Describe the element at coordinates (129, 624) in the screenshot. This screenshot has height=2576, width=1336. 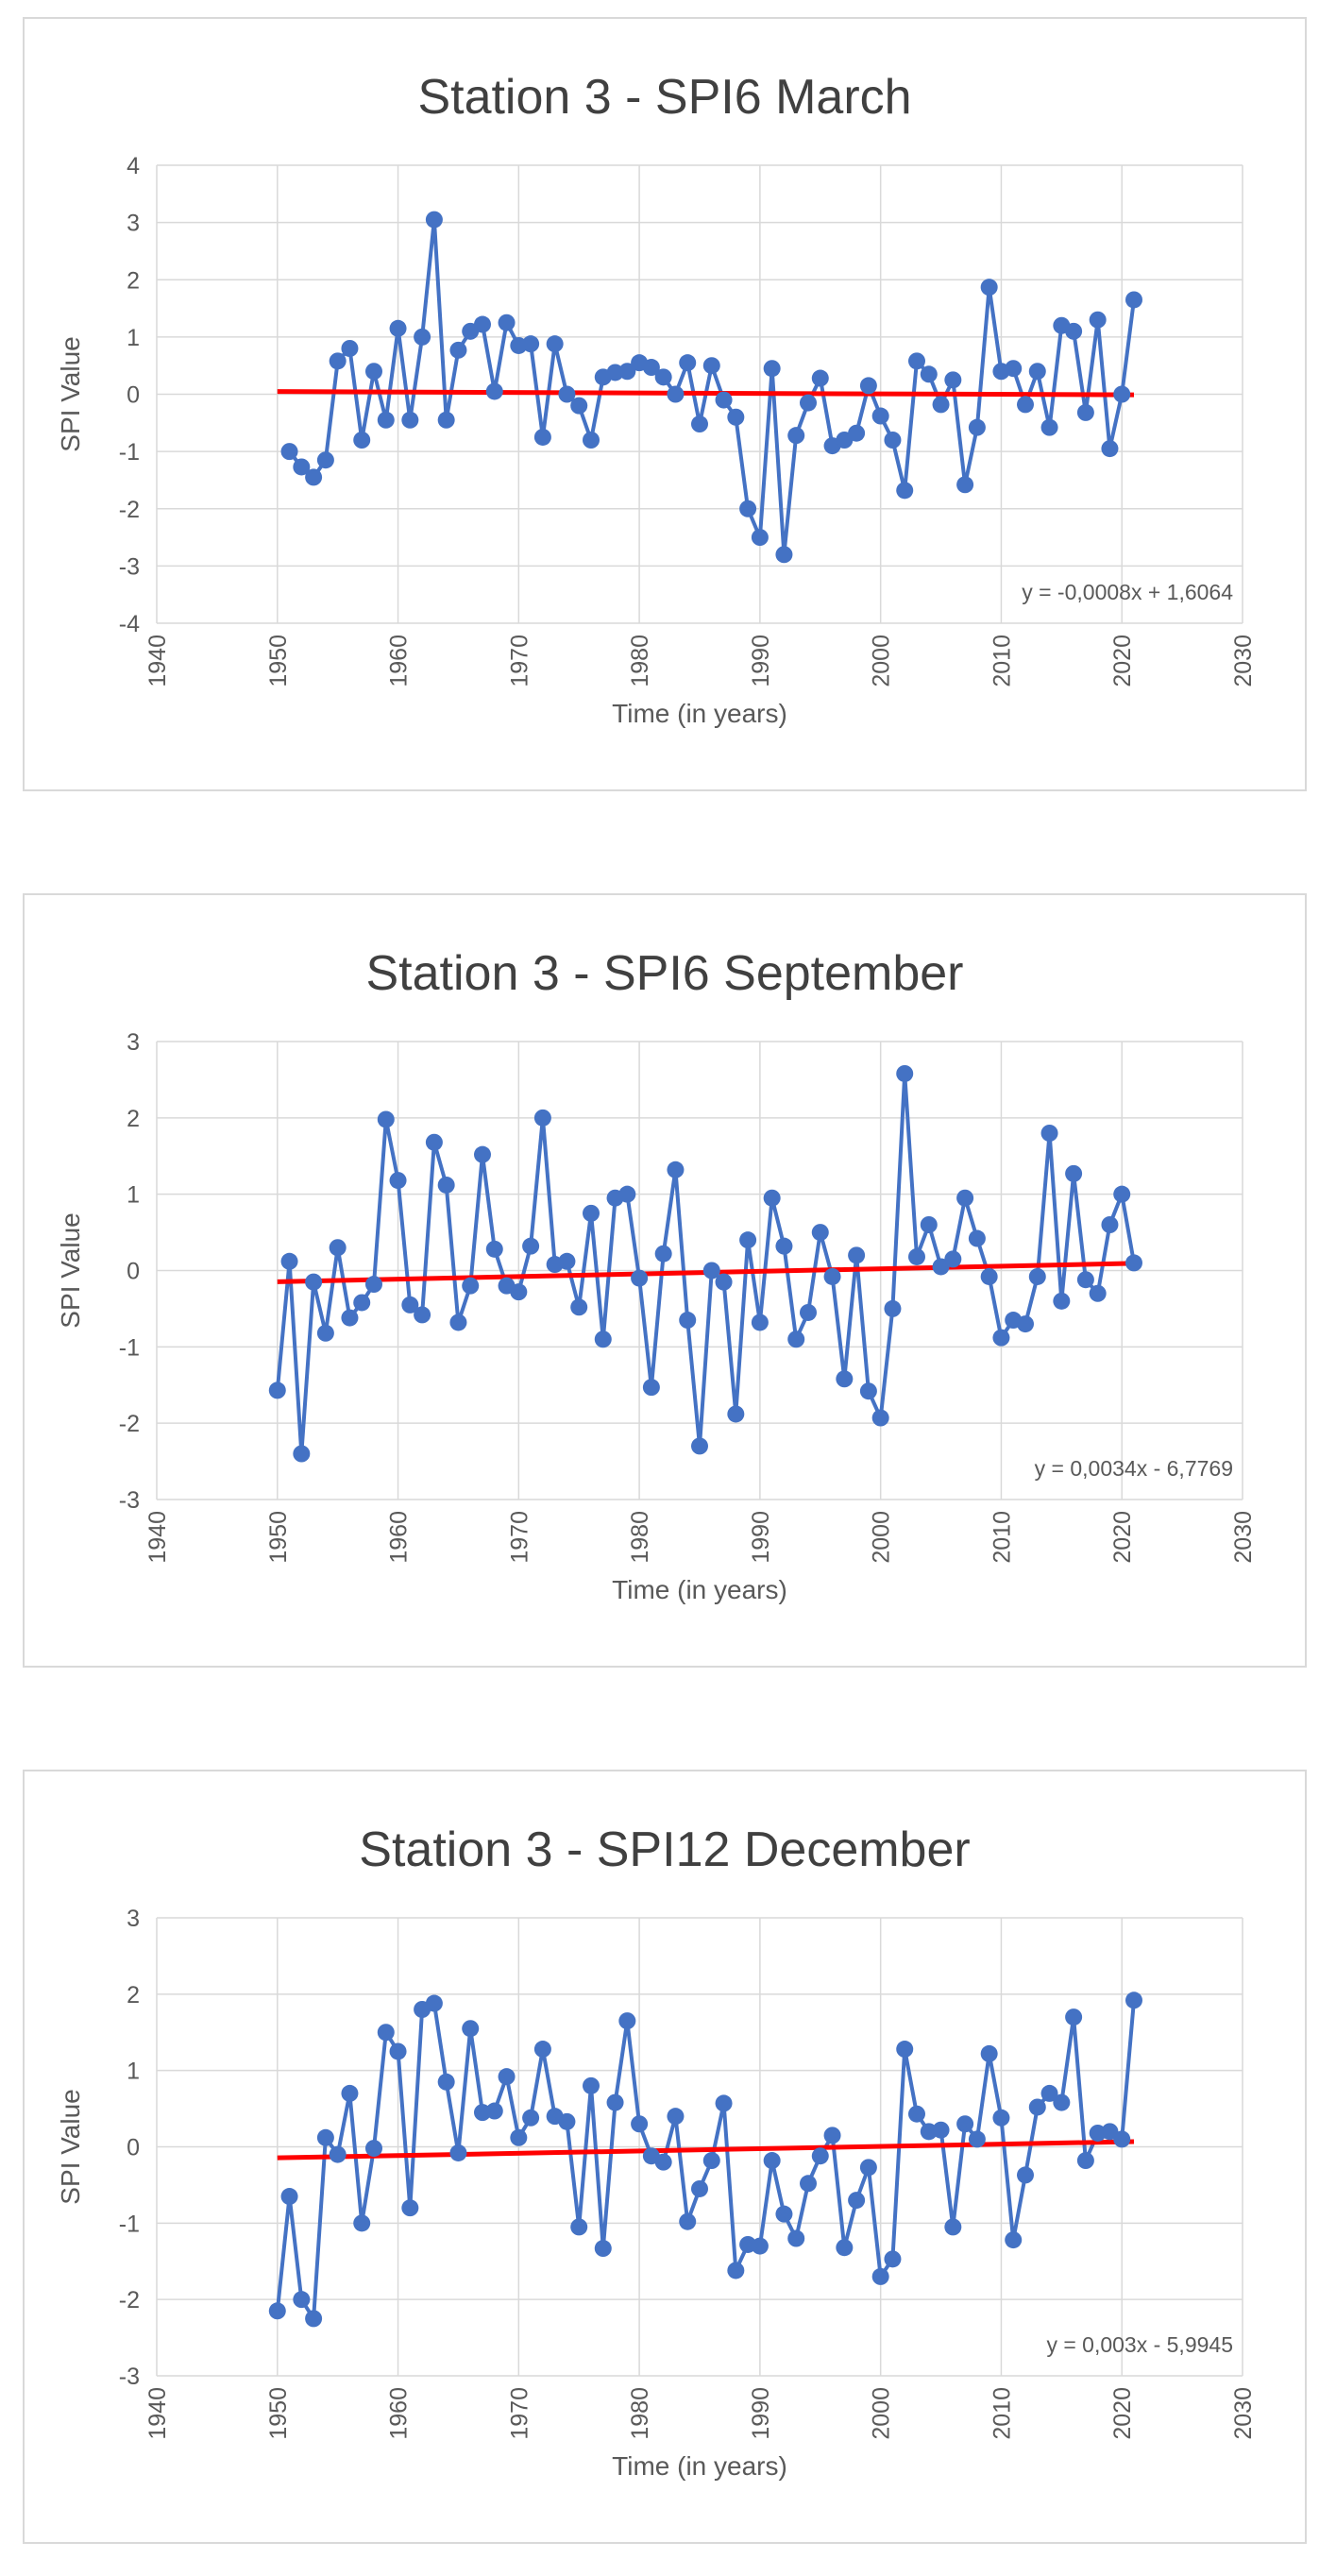
I see `y-tick-label: -4` at that location.